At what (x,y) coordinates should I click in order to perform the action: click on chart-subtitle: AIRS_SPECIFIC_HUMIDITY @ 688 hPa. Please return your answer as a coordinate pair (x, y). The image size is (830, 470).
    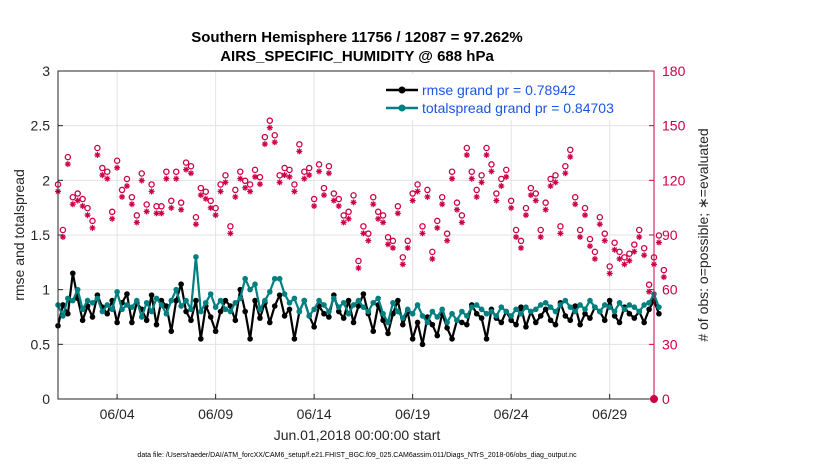
    Looking at the image, I should click on (357, 56).